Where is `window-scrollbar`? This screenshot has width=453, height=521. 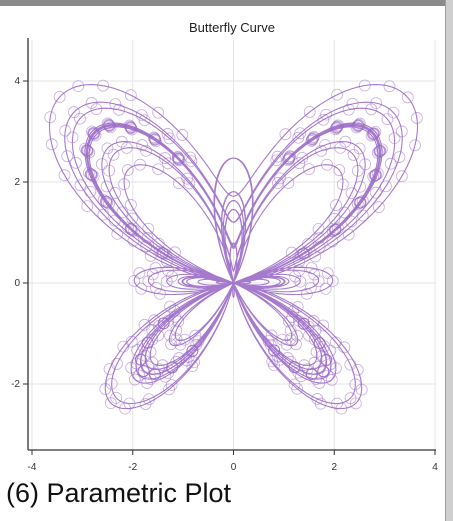 window-scrollbar is located at coordinates (449, 260).